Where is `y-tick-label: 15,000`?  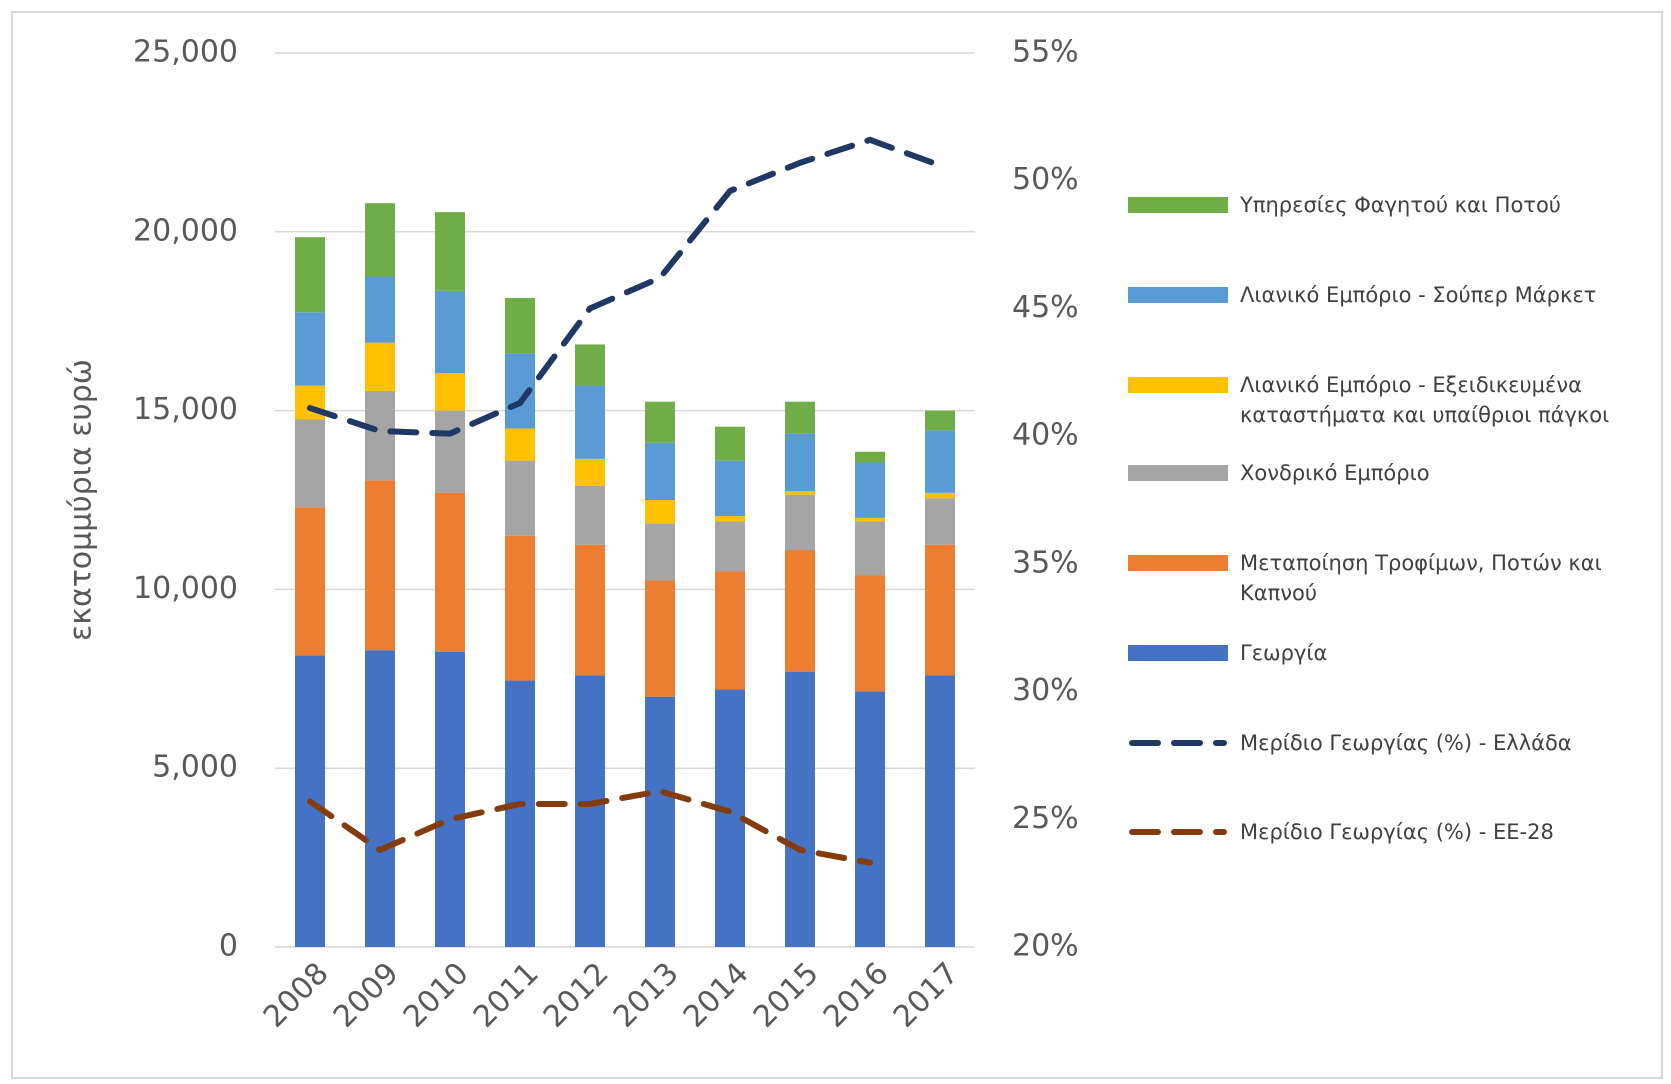 y-tick-label: 15,000 is located at coordinates (185, 409).